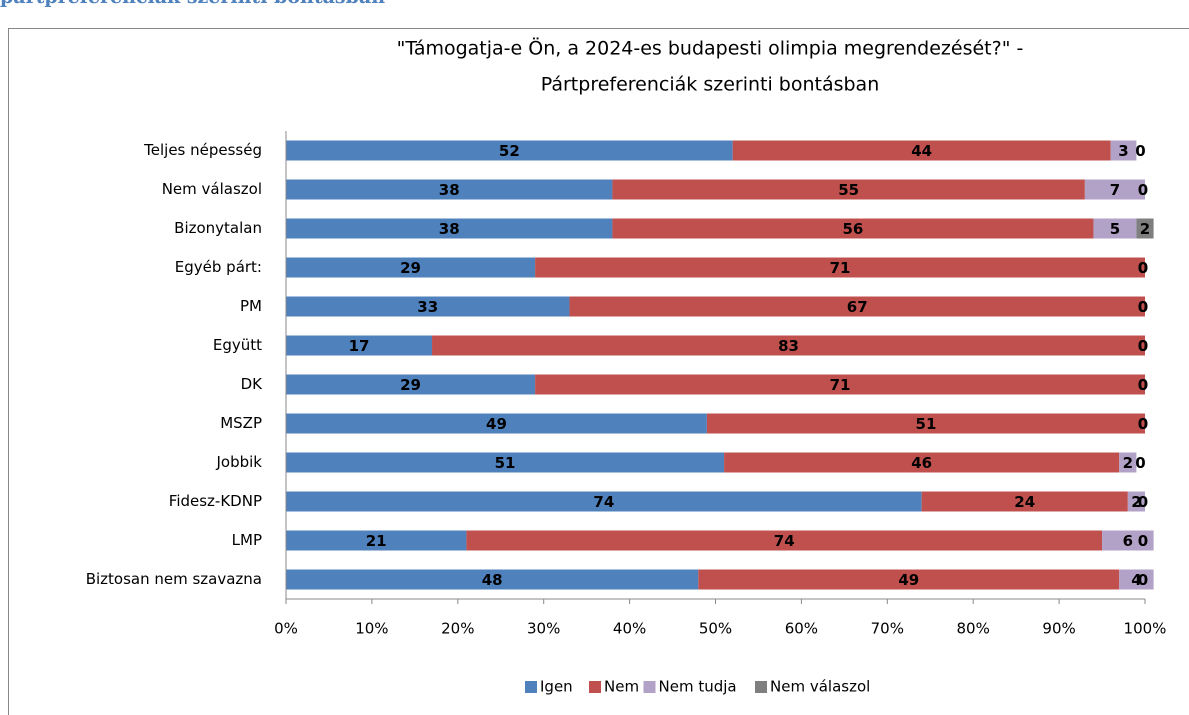  What do you see at coordinates (1115, 229) in the screenshot?
I see `data-label: 5` at bounding box center [1115, 229].